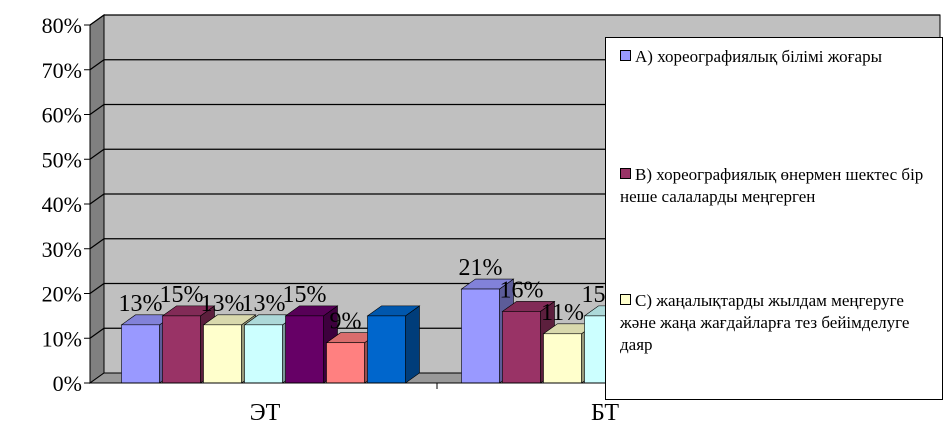 Image resolution: width=946 pixels, height=430 pixels. Describe the element at coordinates (514, 20) in the screenshot. I see `gridline` at that location.